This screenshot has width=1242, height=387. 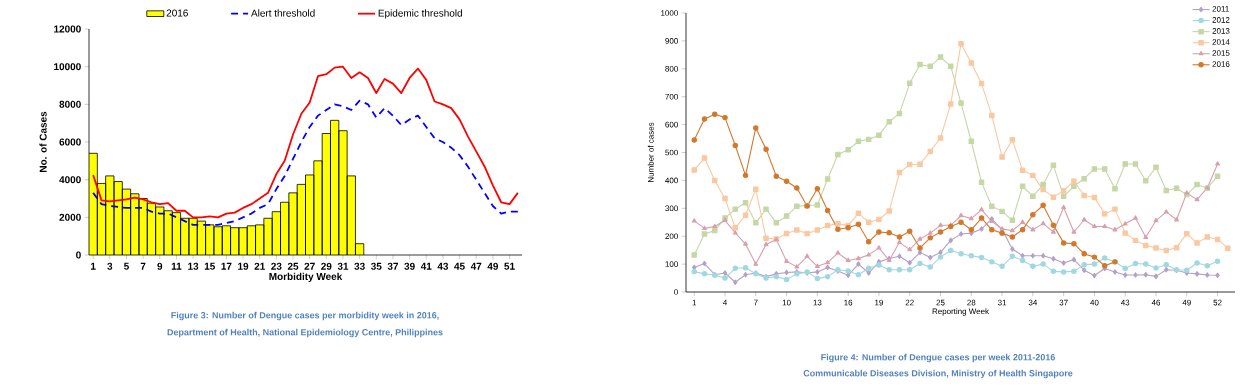 I want to click on x-tick-label: 37, so click(x=393, y=266).